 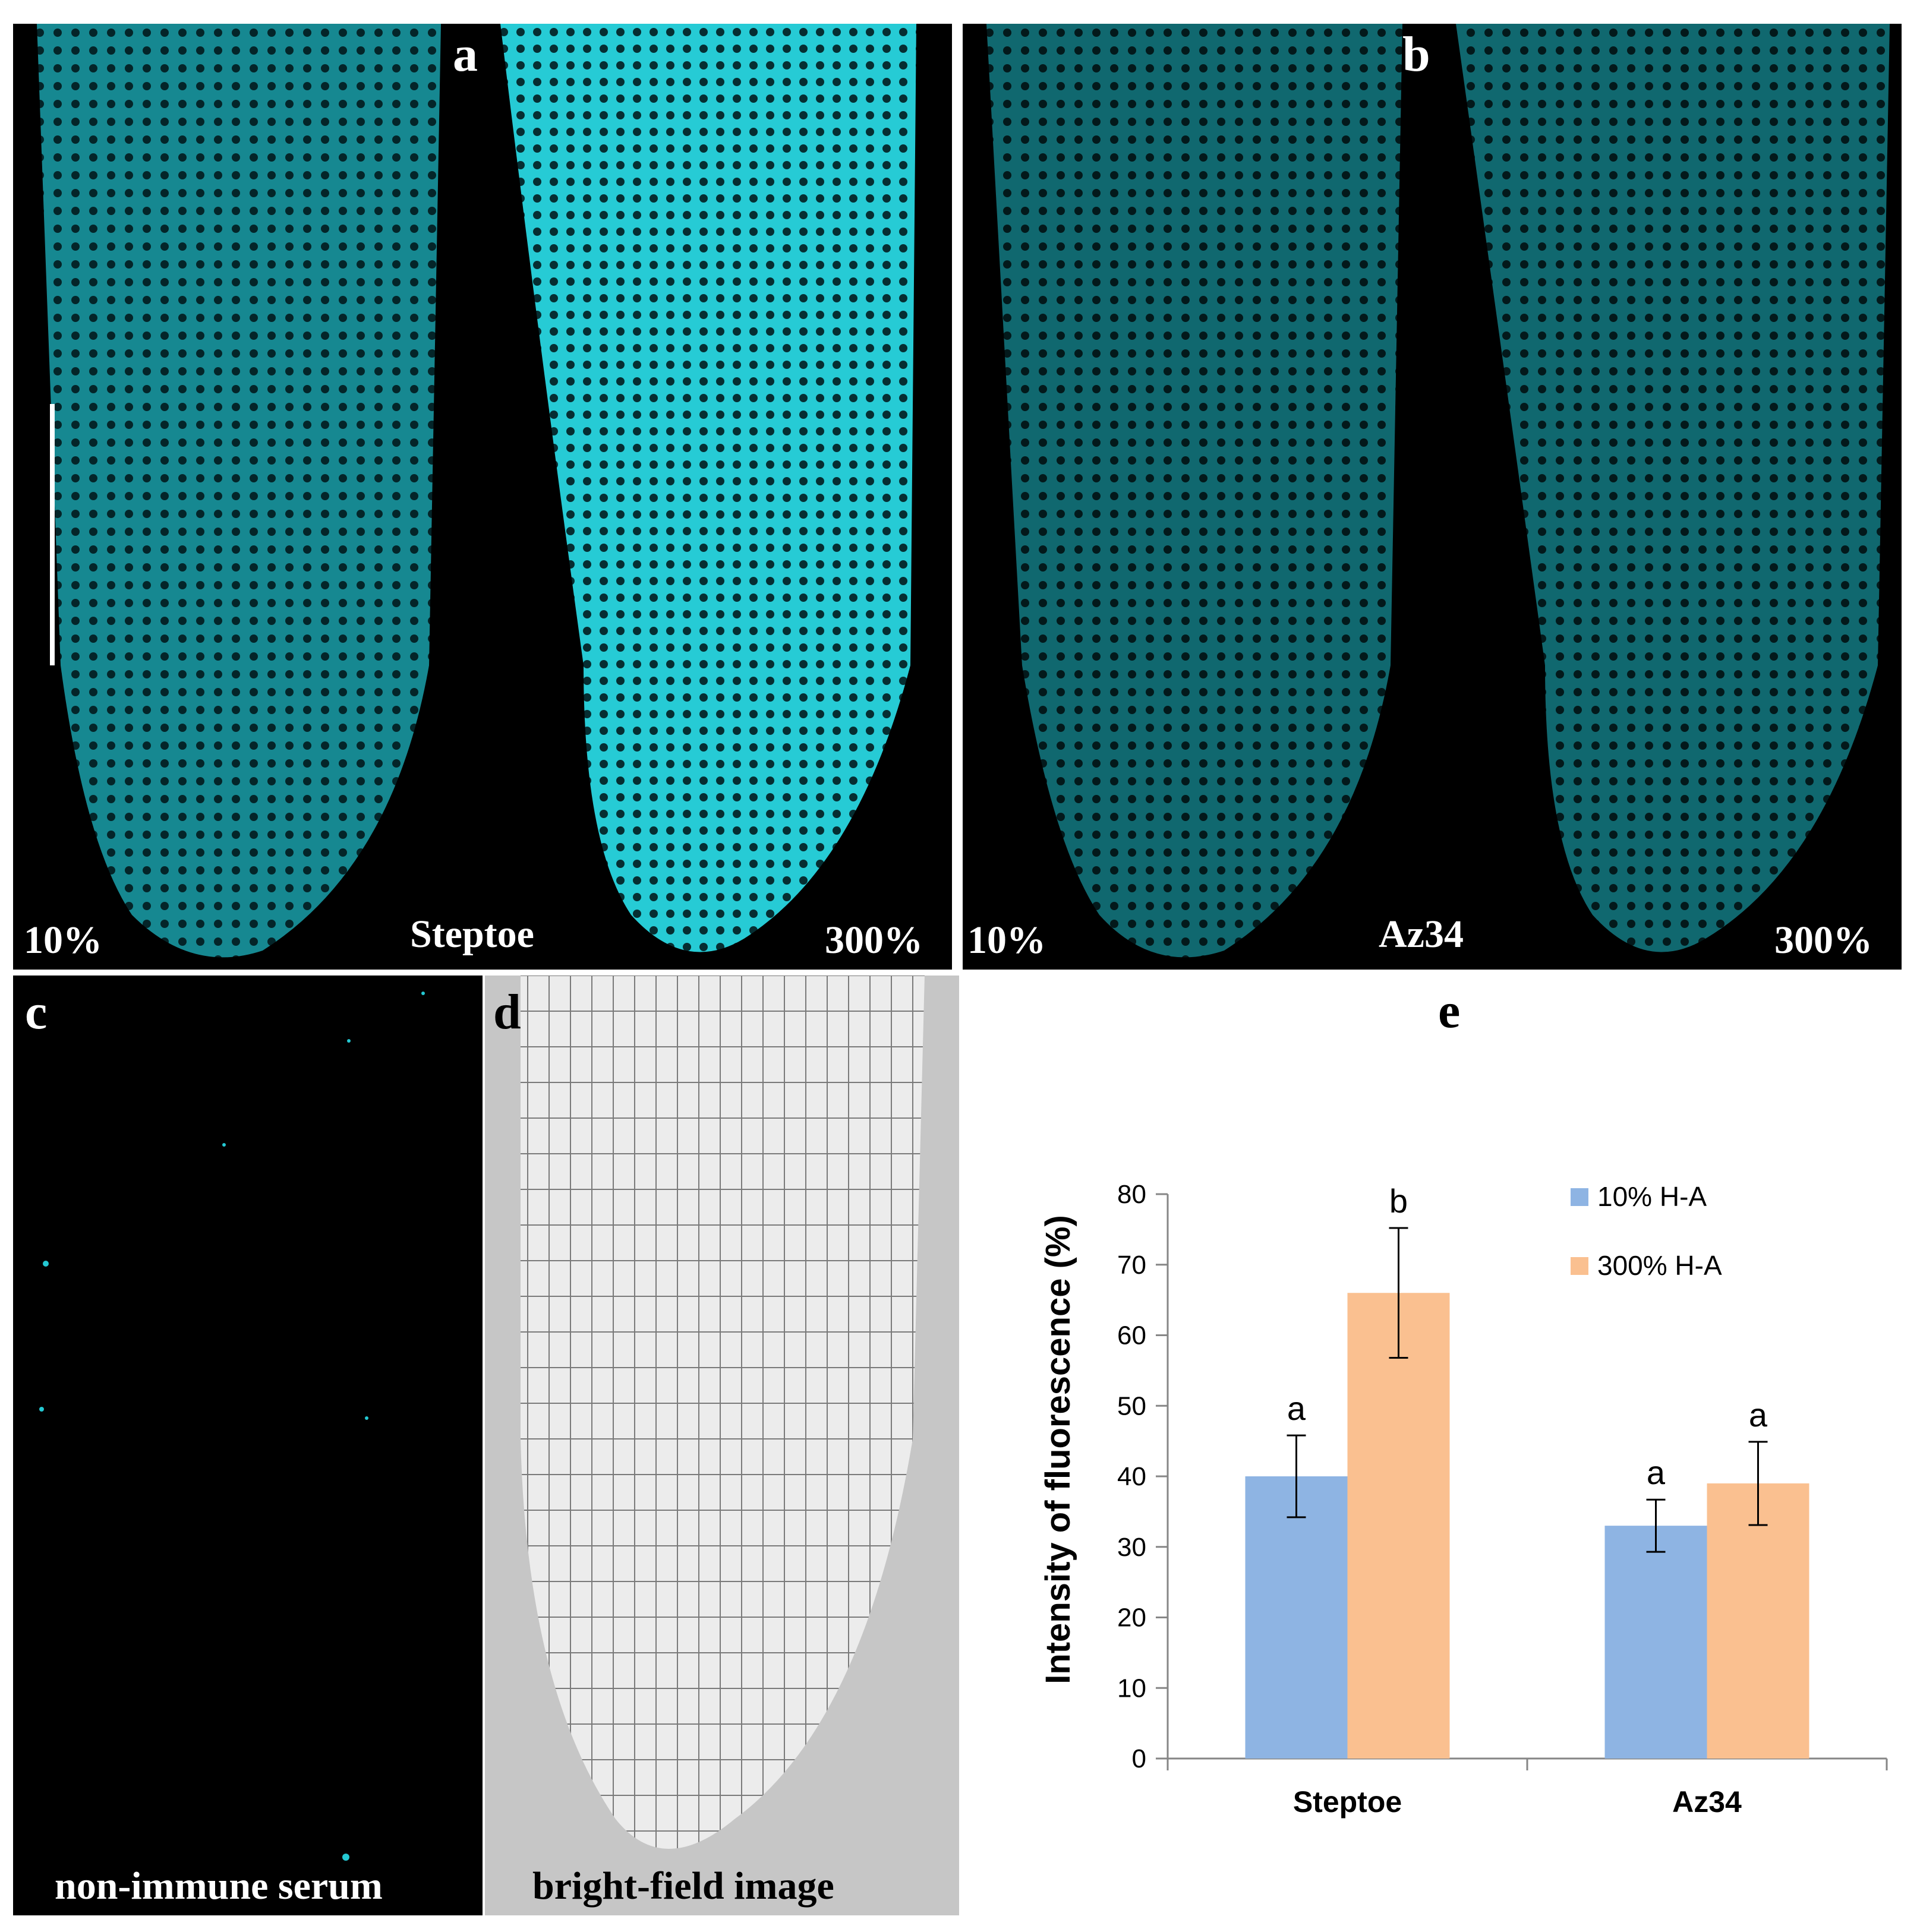 I want to click on y-tick-label: 70, so click(x=1131, y=1265).